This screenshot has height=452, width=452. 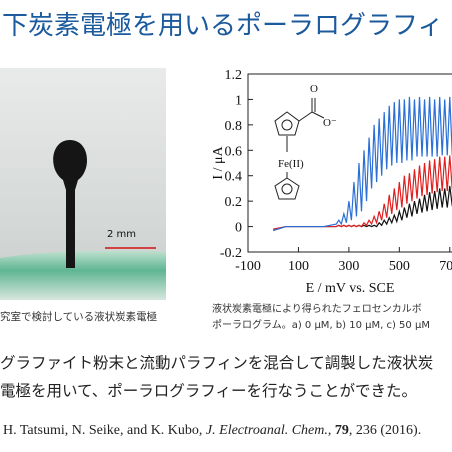 I want to click on y-tick-label: 0.6, so click(x=234, y=151).